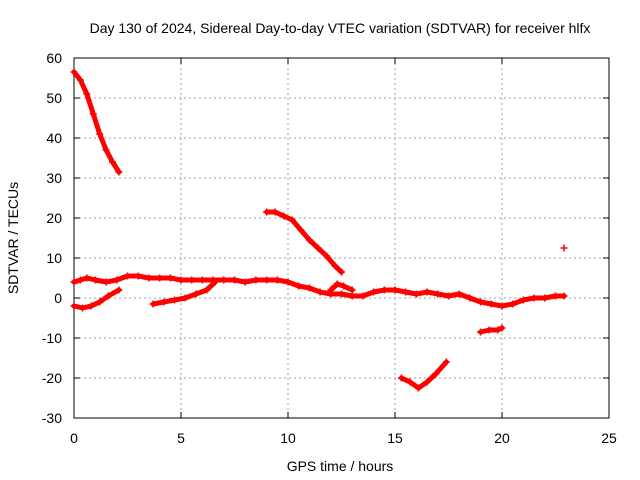 This screenshot has height=480, width=640. Describe the element at coordinates (288, 438) in the screenshot. I see `x-tick-label: 10` at that location.